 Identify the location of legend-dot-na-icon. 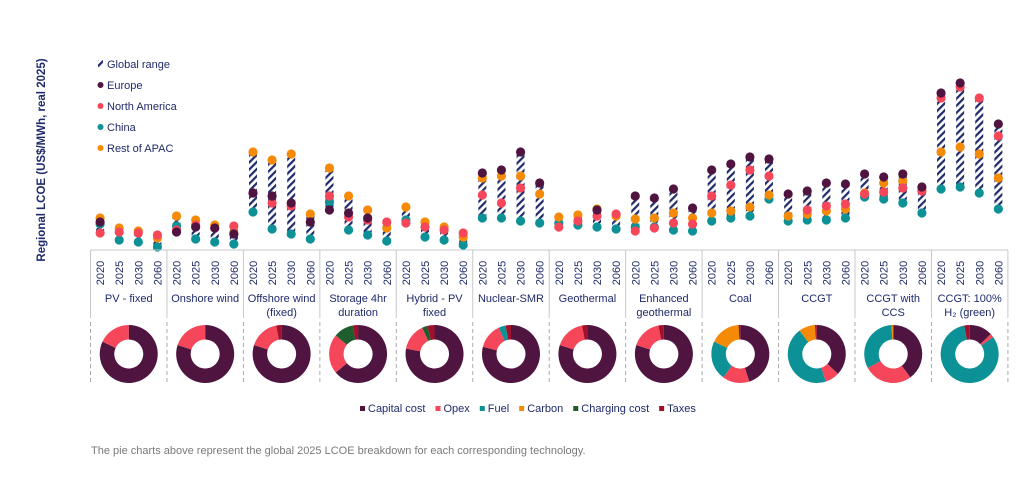
(100, 106).